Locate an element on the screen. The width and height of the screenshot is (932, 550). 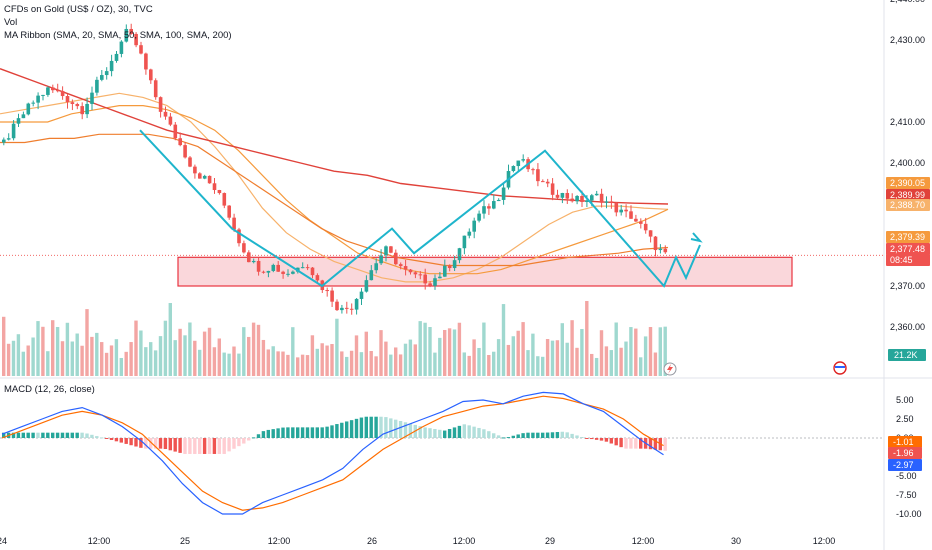
price-tag-label: 2,379.39 is located at coordinates (907, 237).